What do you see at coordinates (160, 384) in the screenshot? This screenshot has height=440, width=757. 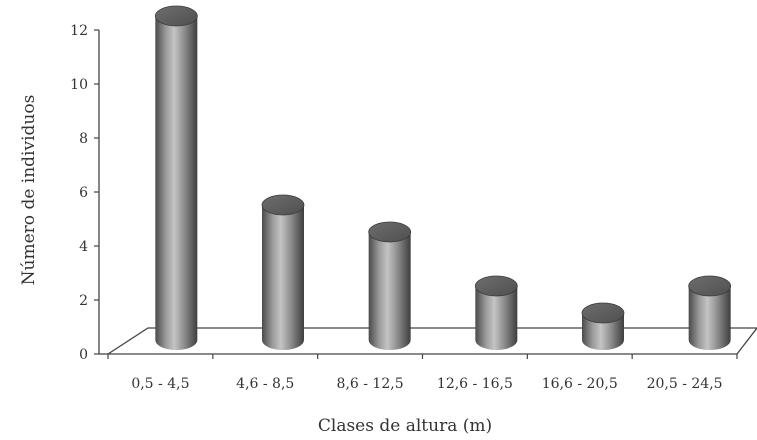 I see `x-tick-label: 0,5 - 4,5` at bounding box center [160, 384].